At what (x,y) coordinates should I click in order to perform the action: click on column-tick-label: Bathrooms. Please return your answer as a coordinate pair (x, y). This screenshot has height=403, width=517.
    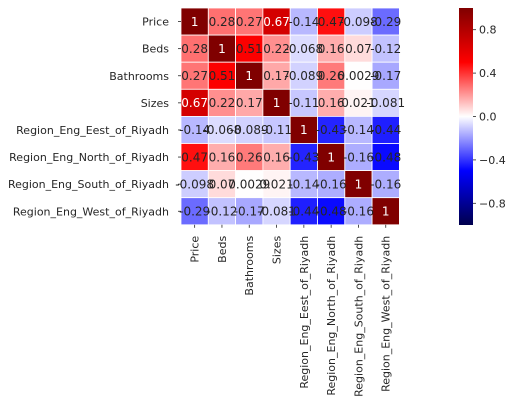
    Looking at the image, I should click on (249, 266).